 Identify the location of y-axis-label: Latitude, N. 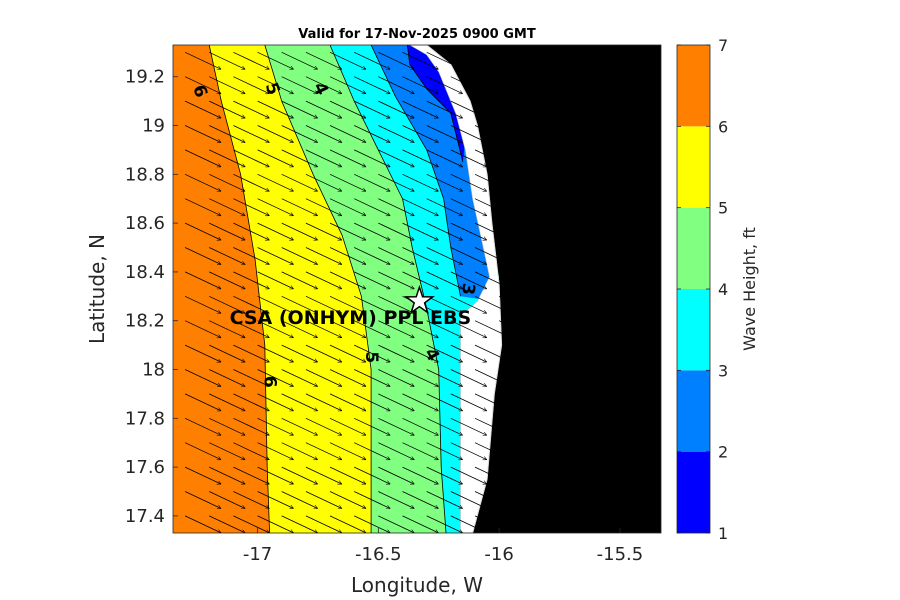
(97, 289).